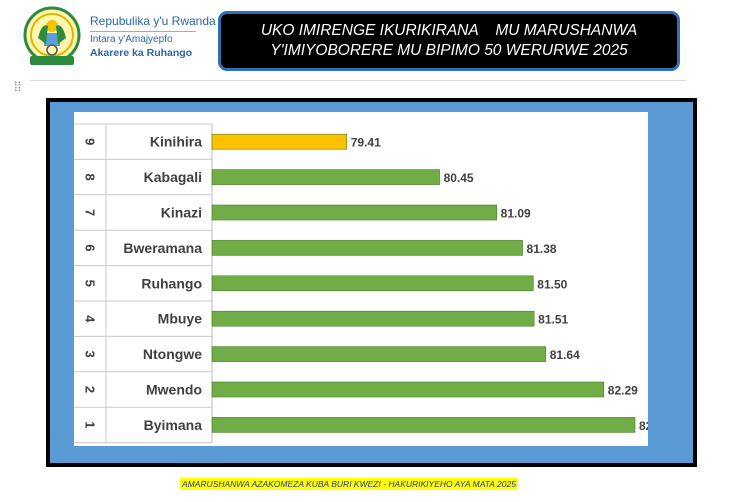  Describe the element at coordinates (90, 141) in the screenshot. I see `rank-label: 9` at that location.